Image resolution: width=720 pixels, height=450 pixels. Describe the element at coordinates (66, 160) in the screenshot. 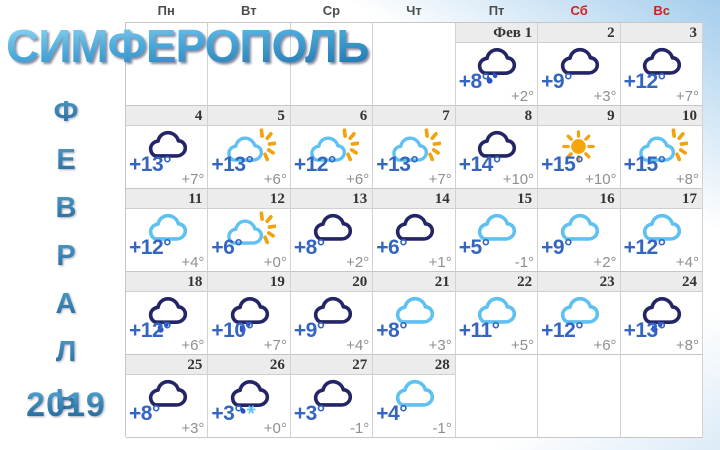

I see `month-letter: Е` at that location.